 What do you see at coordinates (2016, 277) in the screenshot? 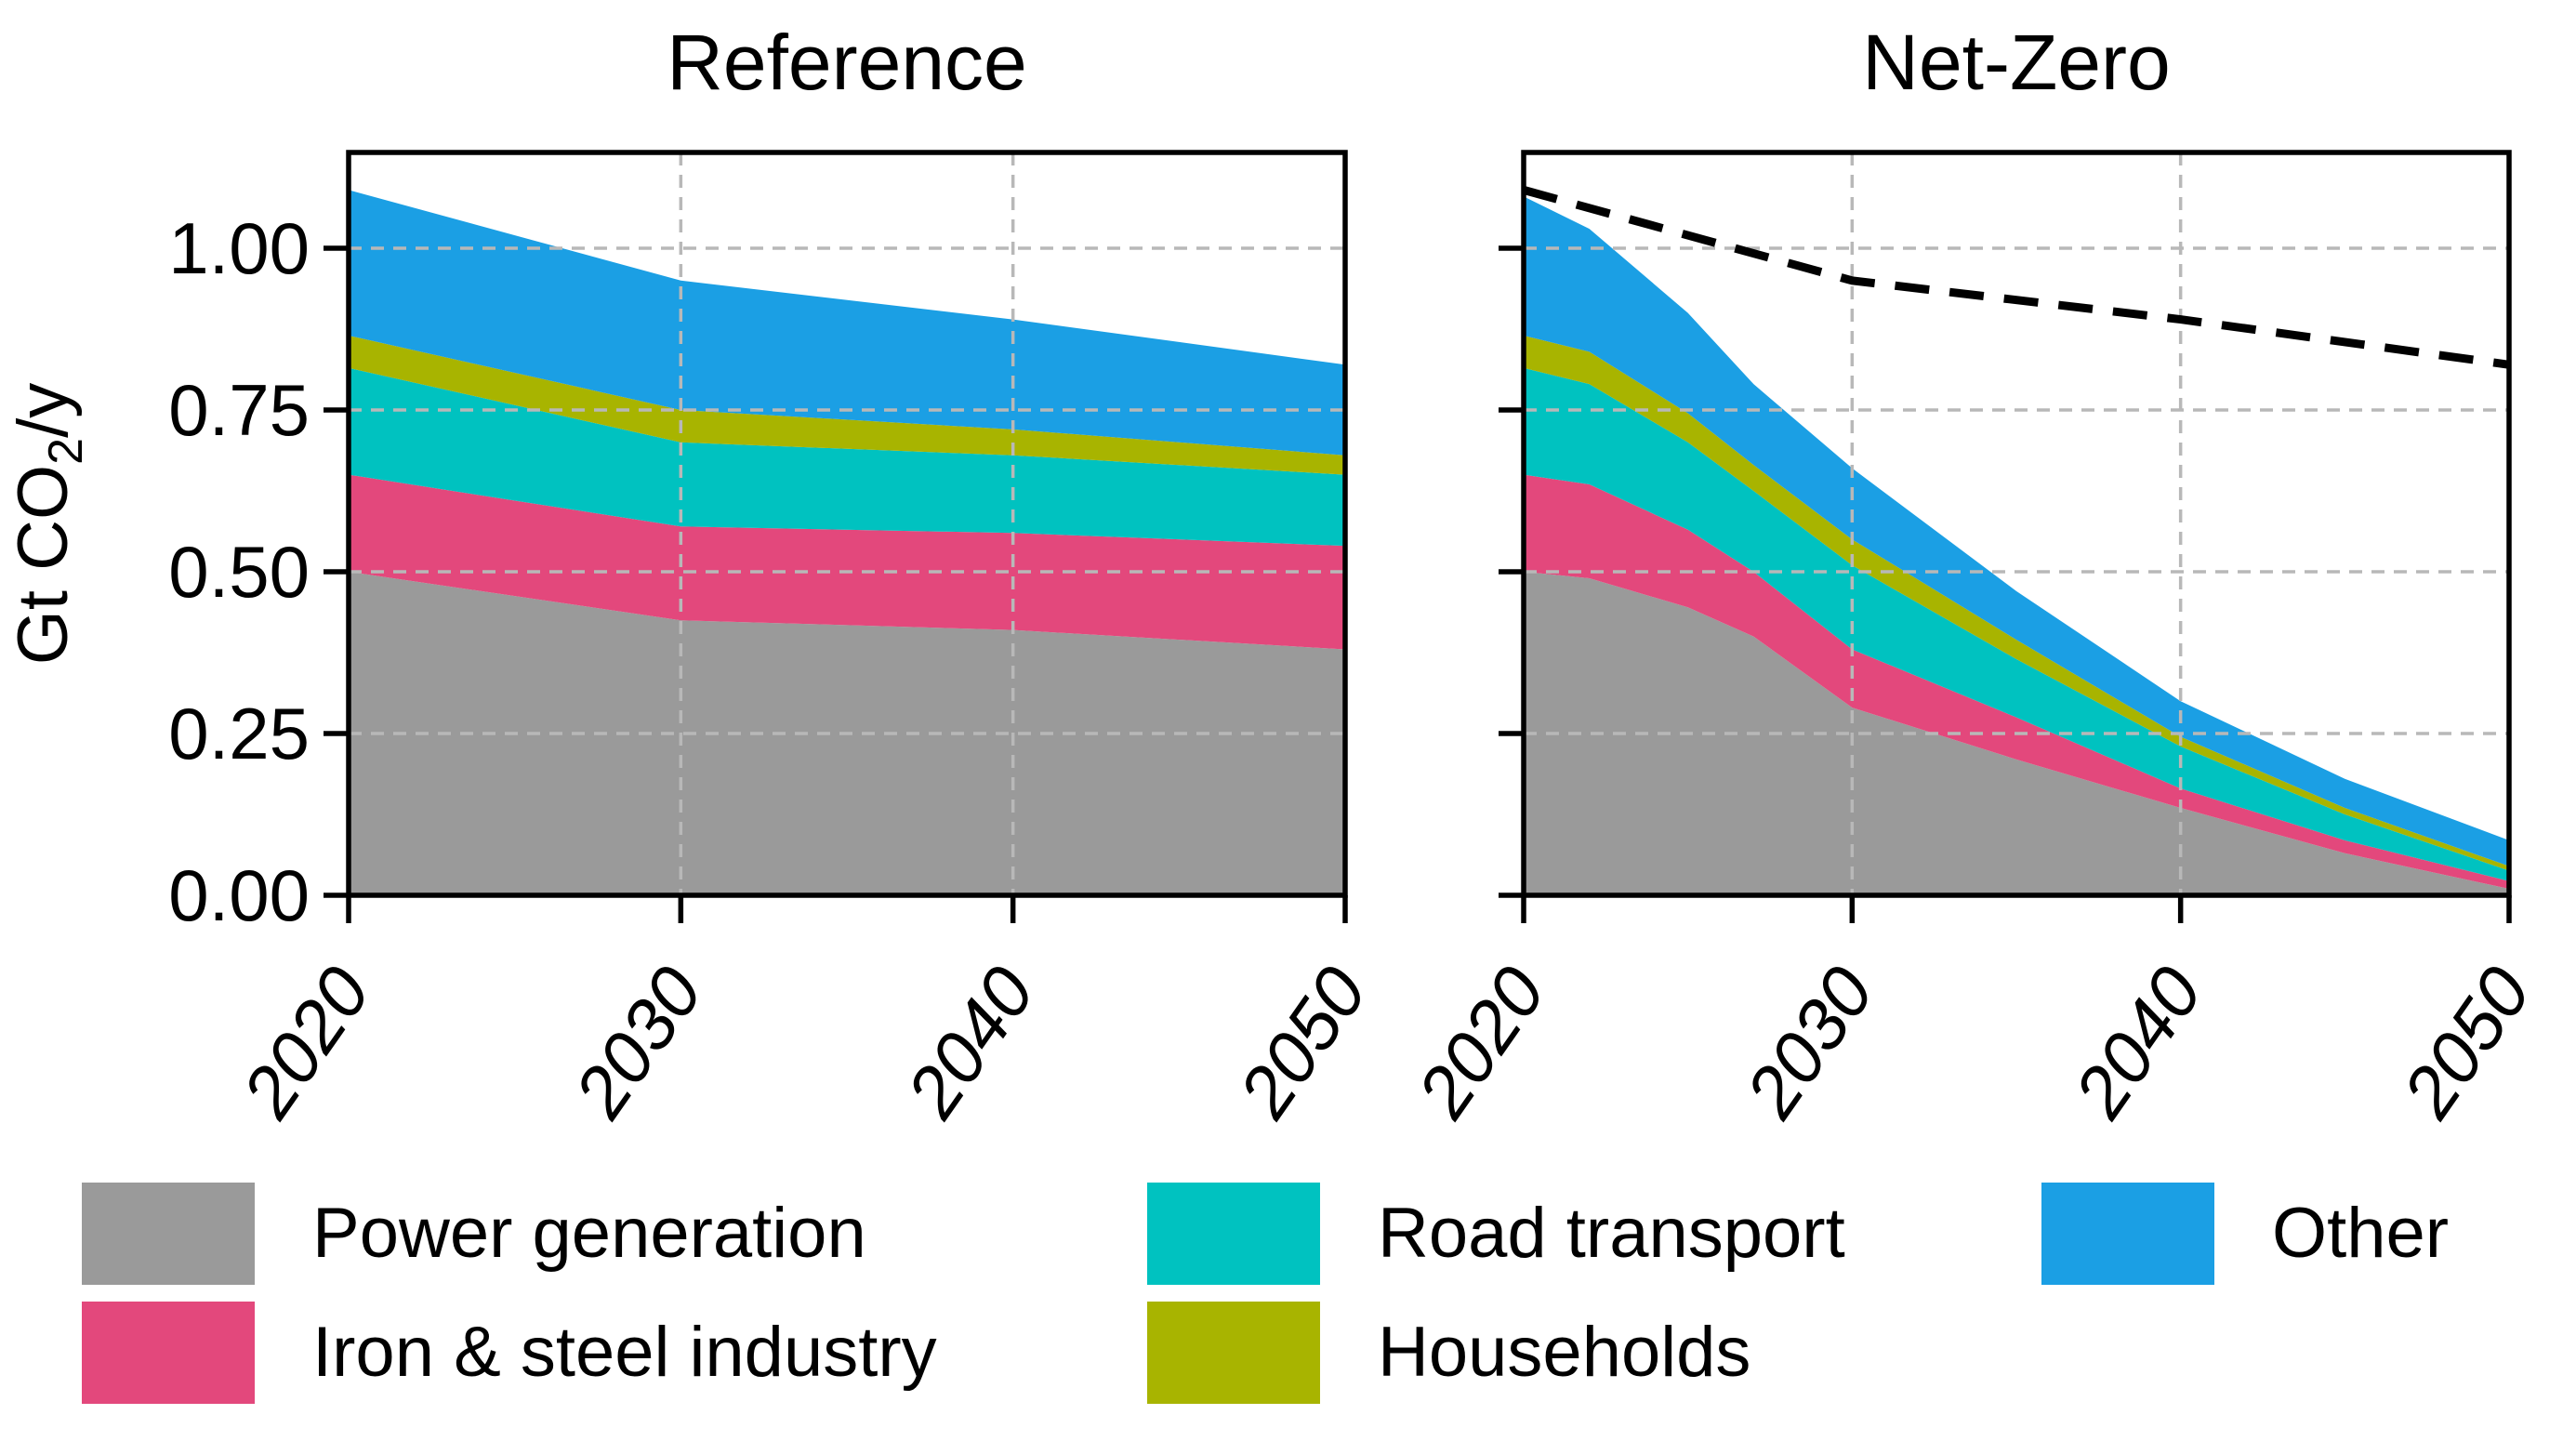
I see `reference-total-dashed-line` at bounding box center [2016, 277].